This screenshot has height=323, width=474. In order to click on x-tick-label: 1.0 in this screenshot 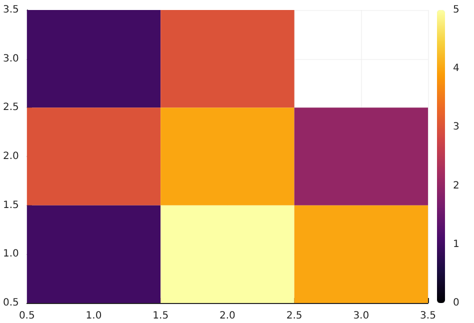, I will do `click(94, 316)`.